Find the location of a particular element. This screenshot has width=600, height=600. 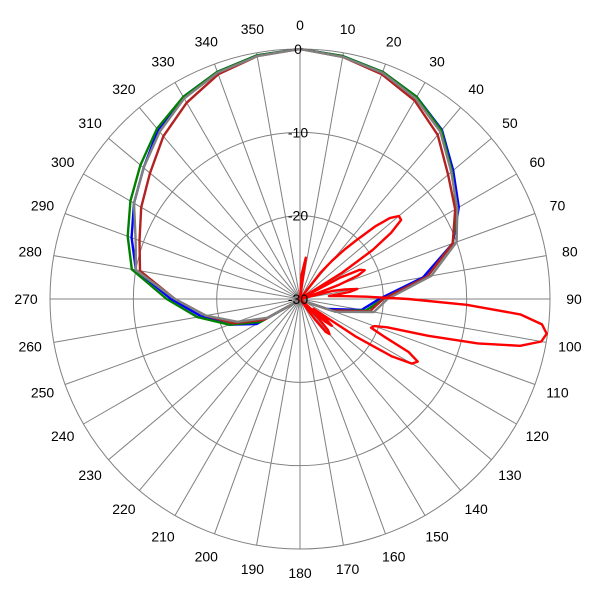

angle-tick-label: 300 is located at coordinates (63, 162).